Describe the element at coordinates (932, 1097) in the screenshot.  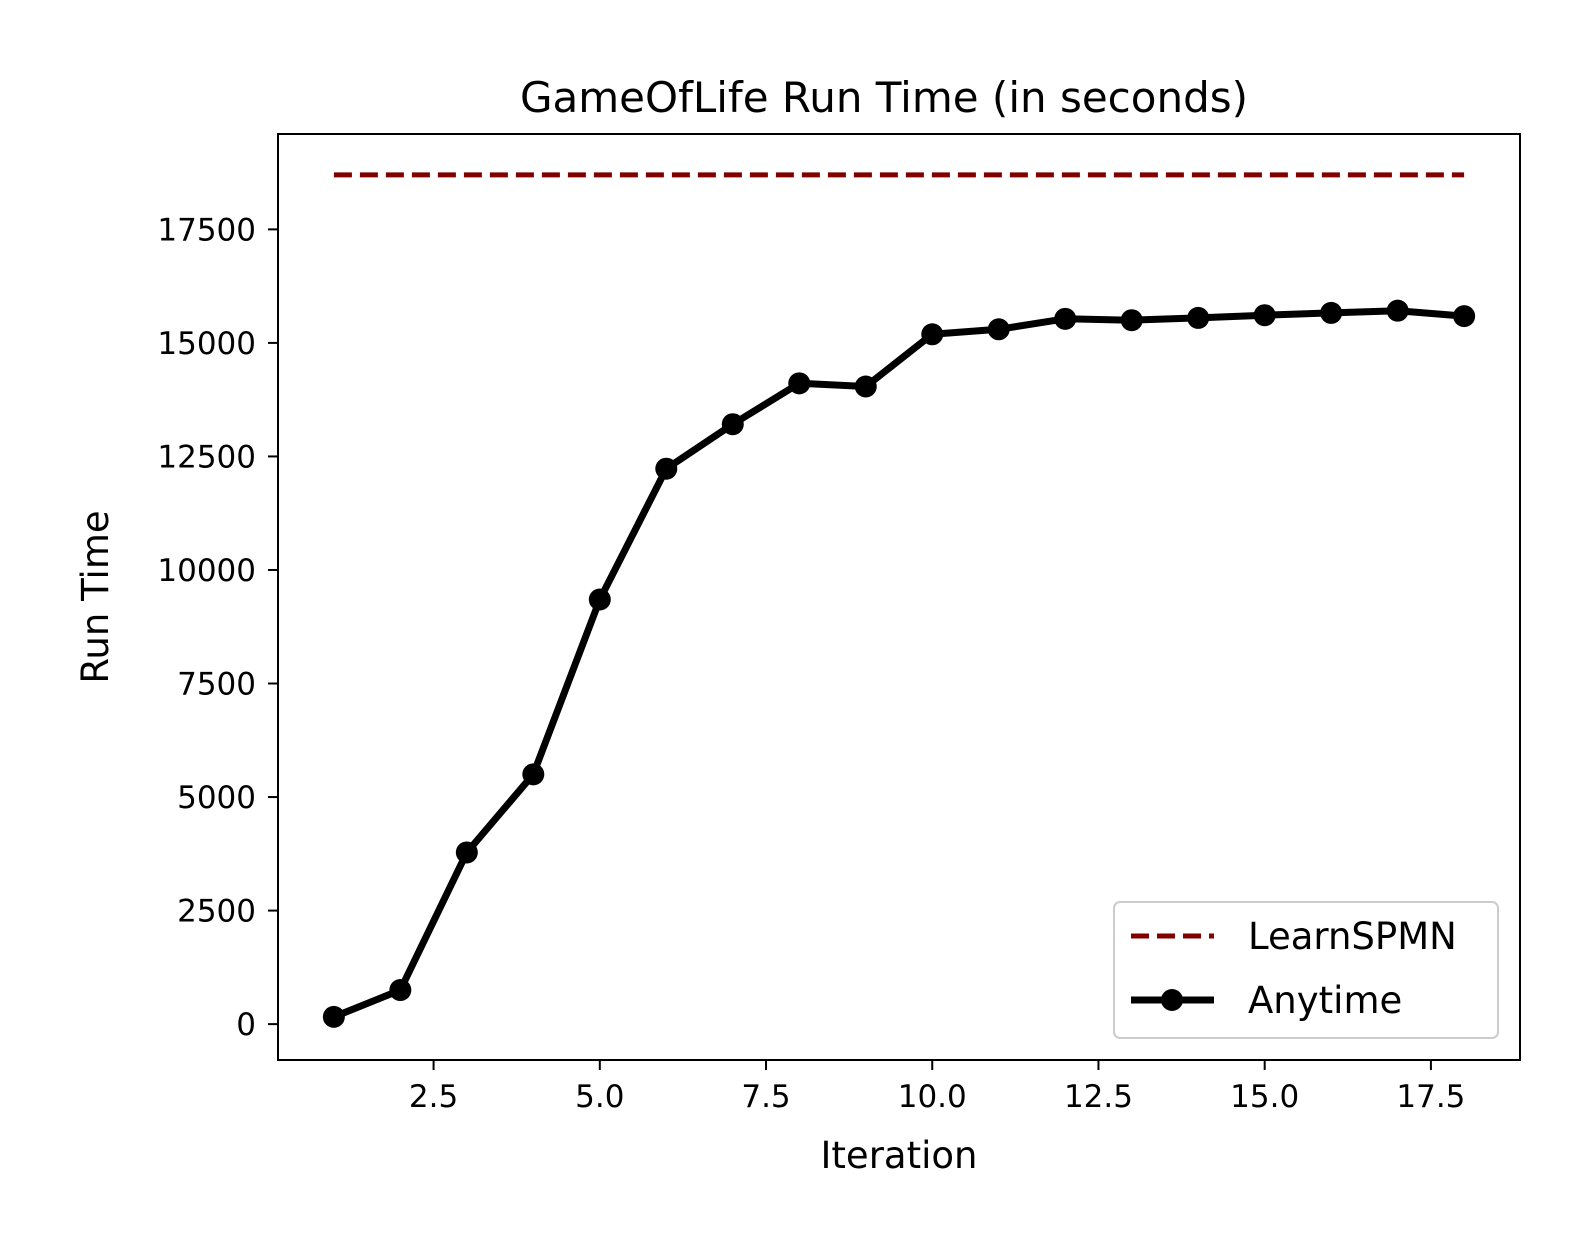
I see `x-tick-label: 10.0` at that location.